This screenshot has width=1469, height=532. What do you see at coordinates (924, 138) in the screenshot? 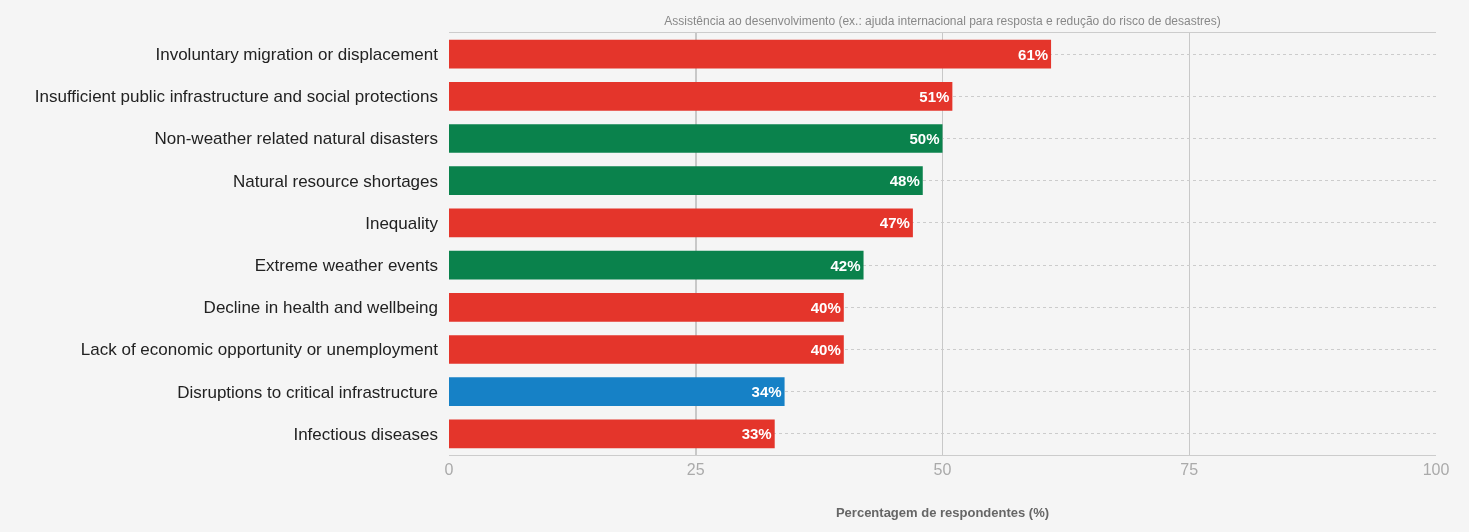
I see `data-label: 50%` at bounding box center [924, 138].